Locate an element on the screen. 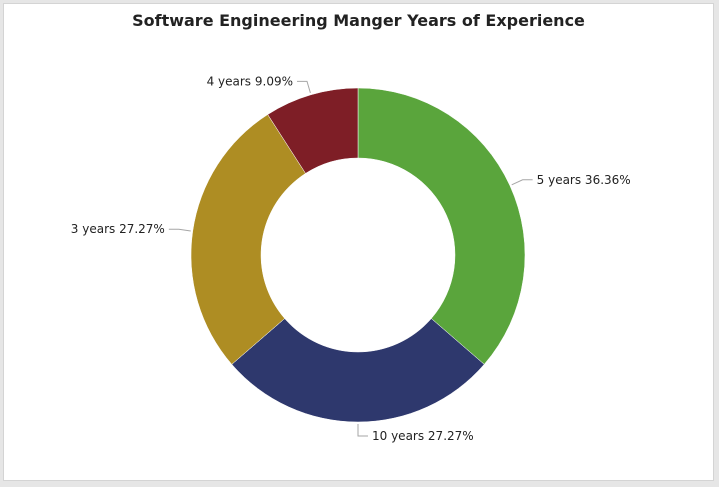 This screenshot has height=487, width=719. leader-line-5-years is located at coordinates (522, 182).